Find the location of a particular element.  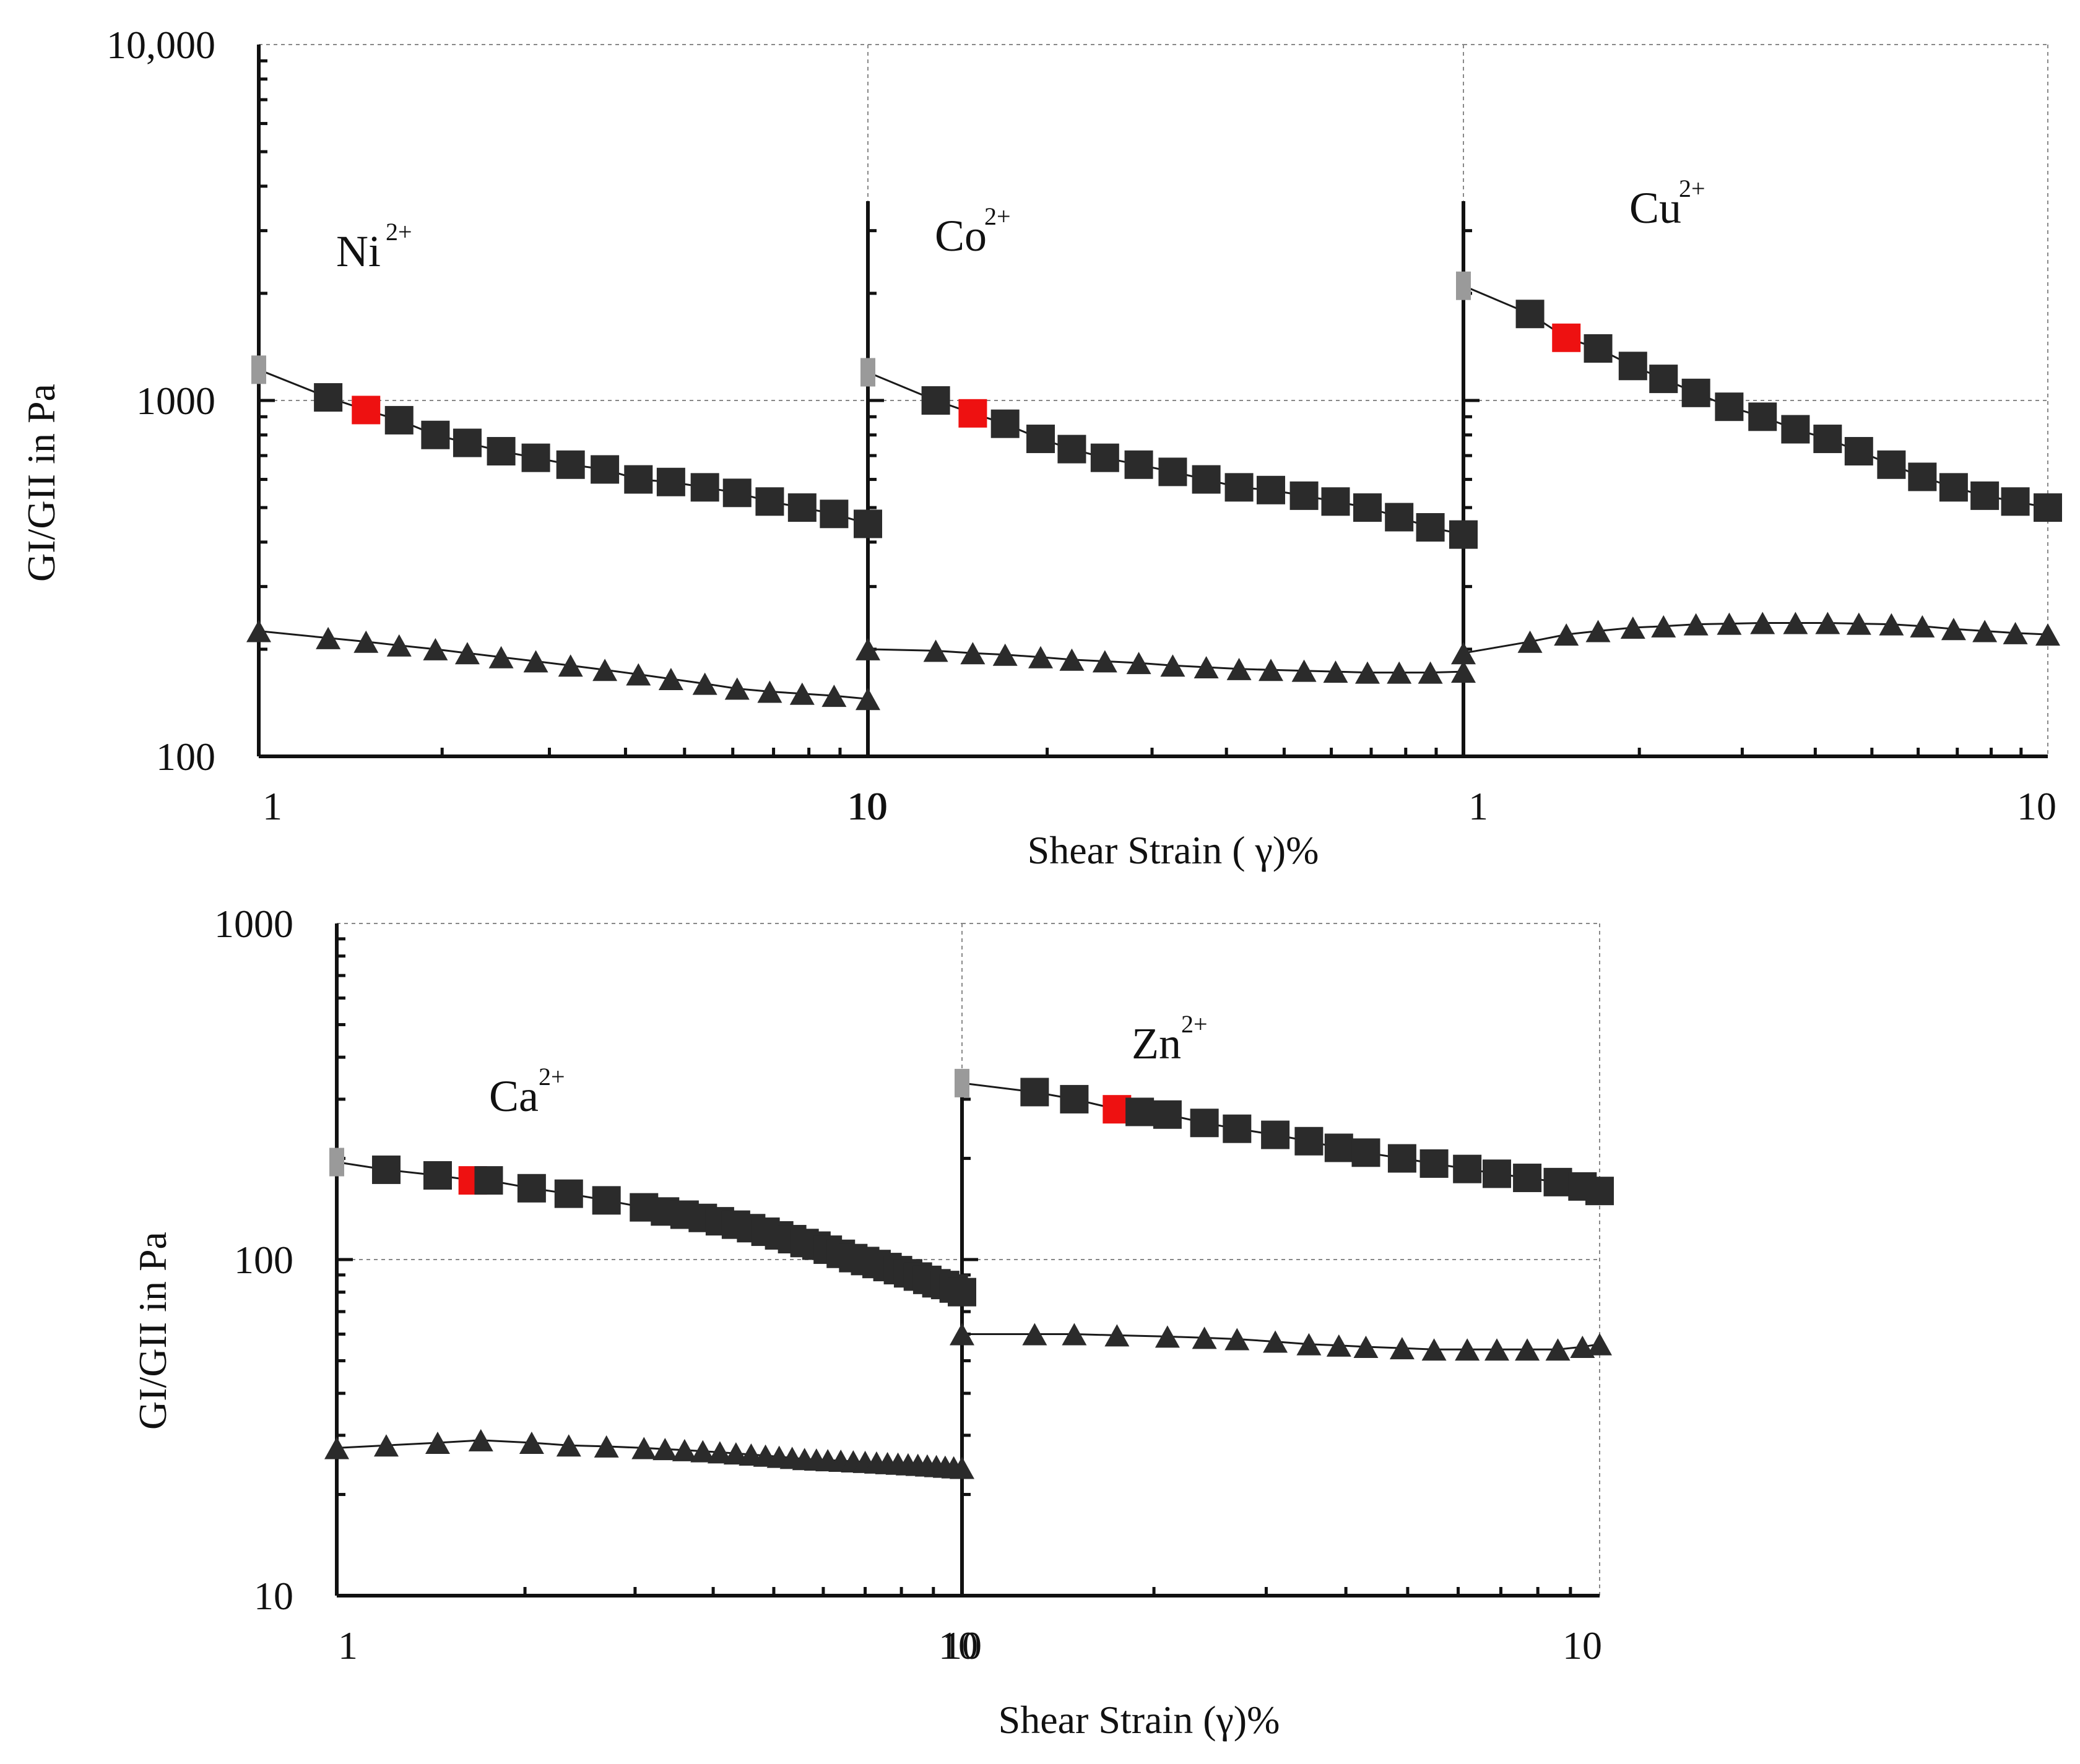

y-tick-label-ni: 10,000 is located at coordinates (160, 45).